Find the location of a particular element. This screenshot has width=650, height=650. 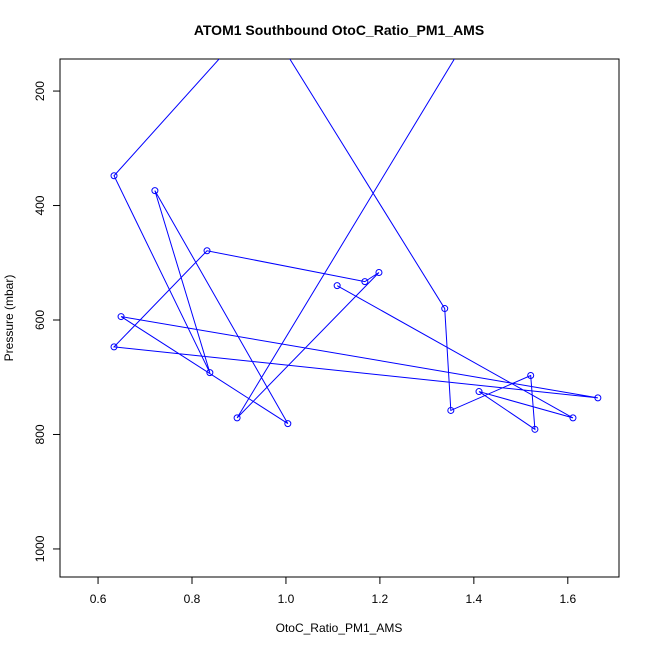

x-axis-label: OtoC_Ratio_PM1_AMS is located at coordinates (339, 628).